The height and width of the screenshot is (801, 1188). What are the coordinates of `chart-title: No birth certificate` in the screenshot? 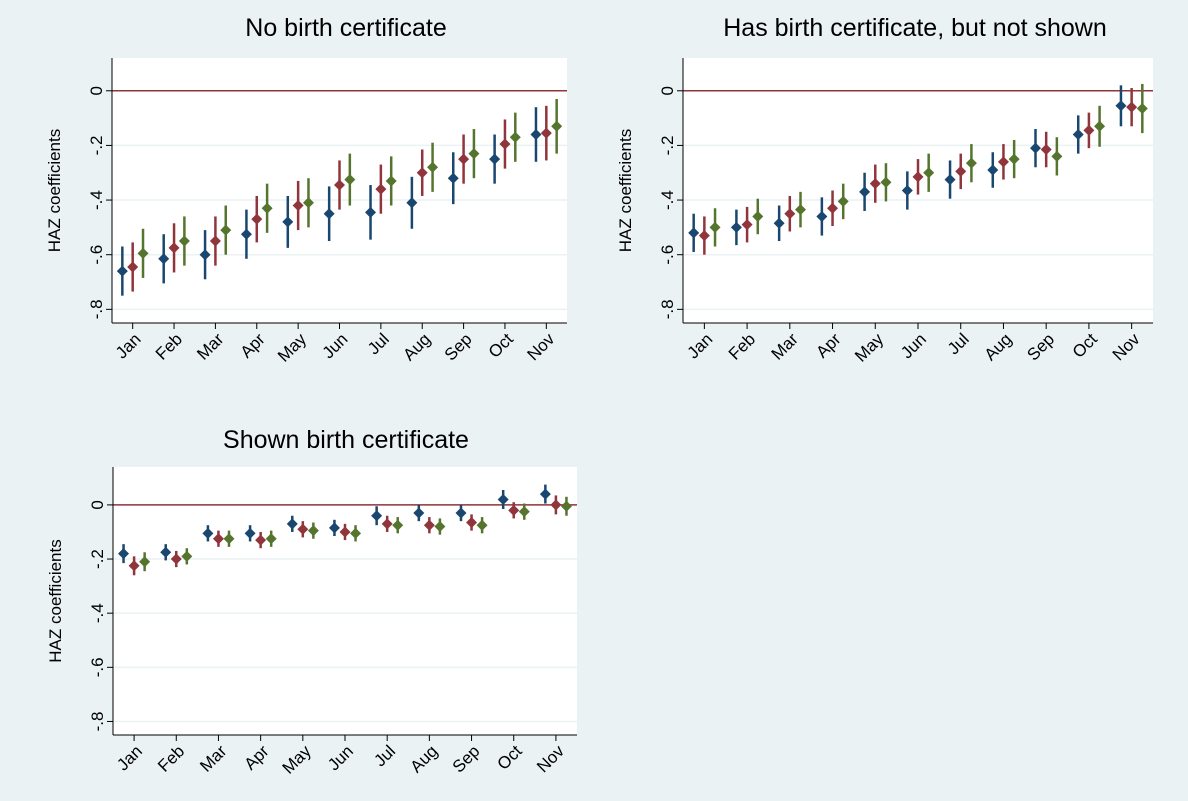 It's located at (345, 28).